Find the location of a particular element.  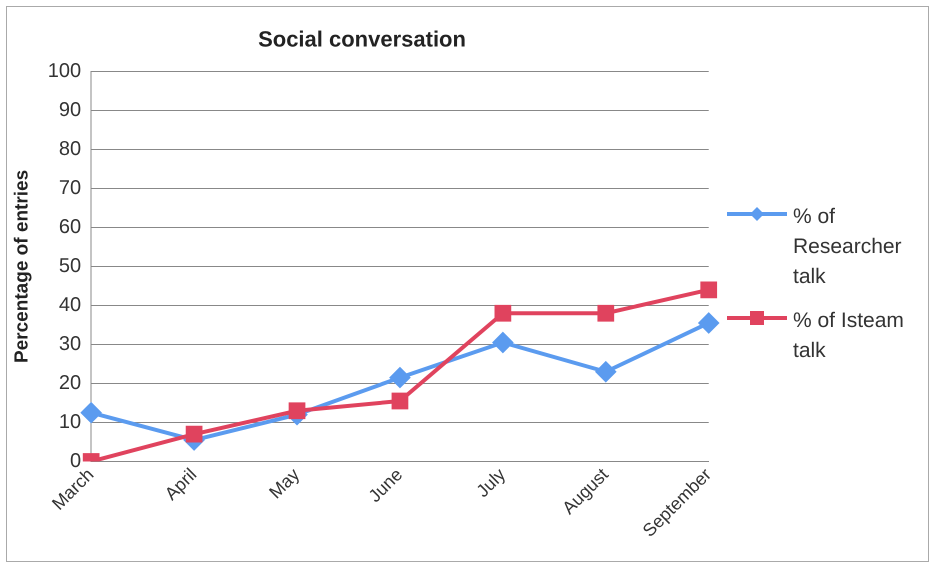

y-tick-label: 100 is located at coordinates (65, 71).